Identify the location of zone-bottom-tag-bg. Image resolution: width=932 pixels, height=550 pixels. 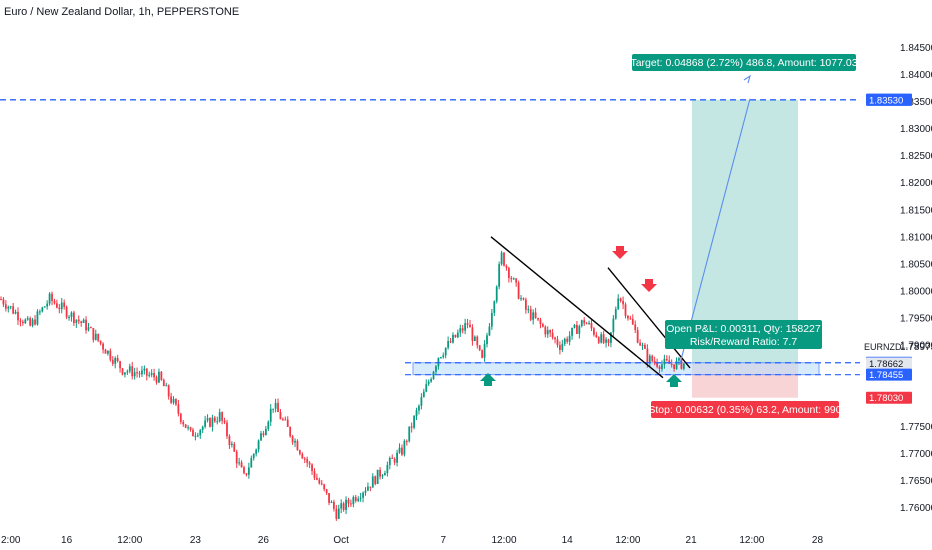
(889, 374).